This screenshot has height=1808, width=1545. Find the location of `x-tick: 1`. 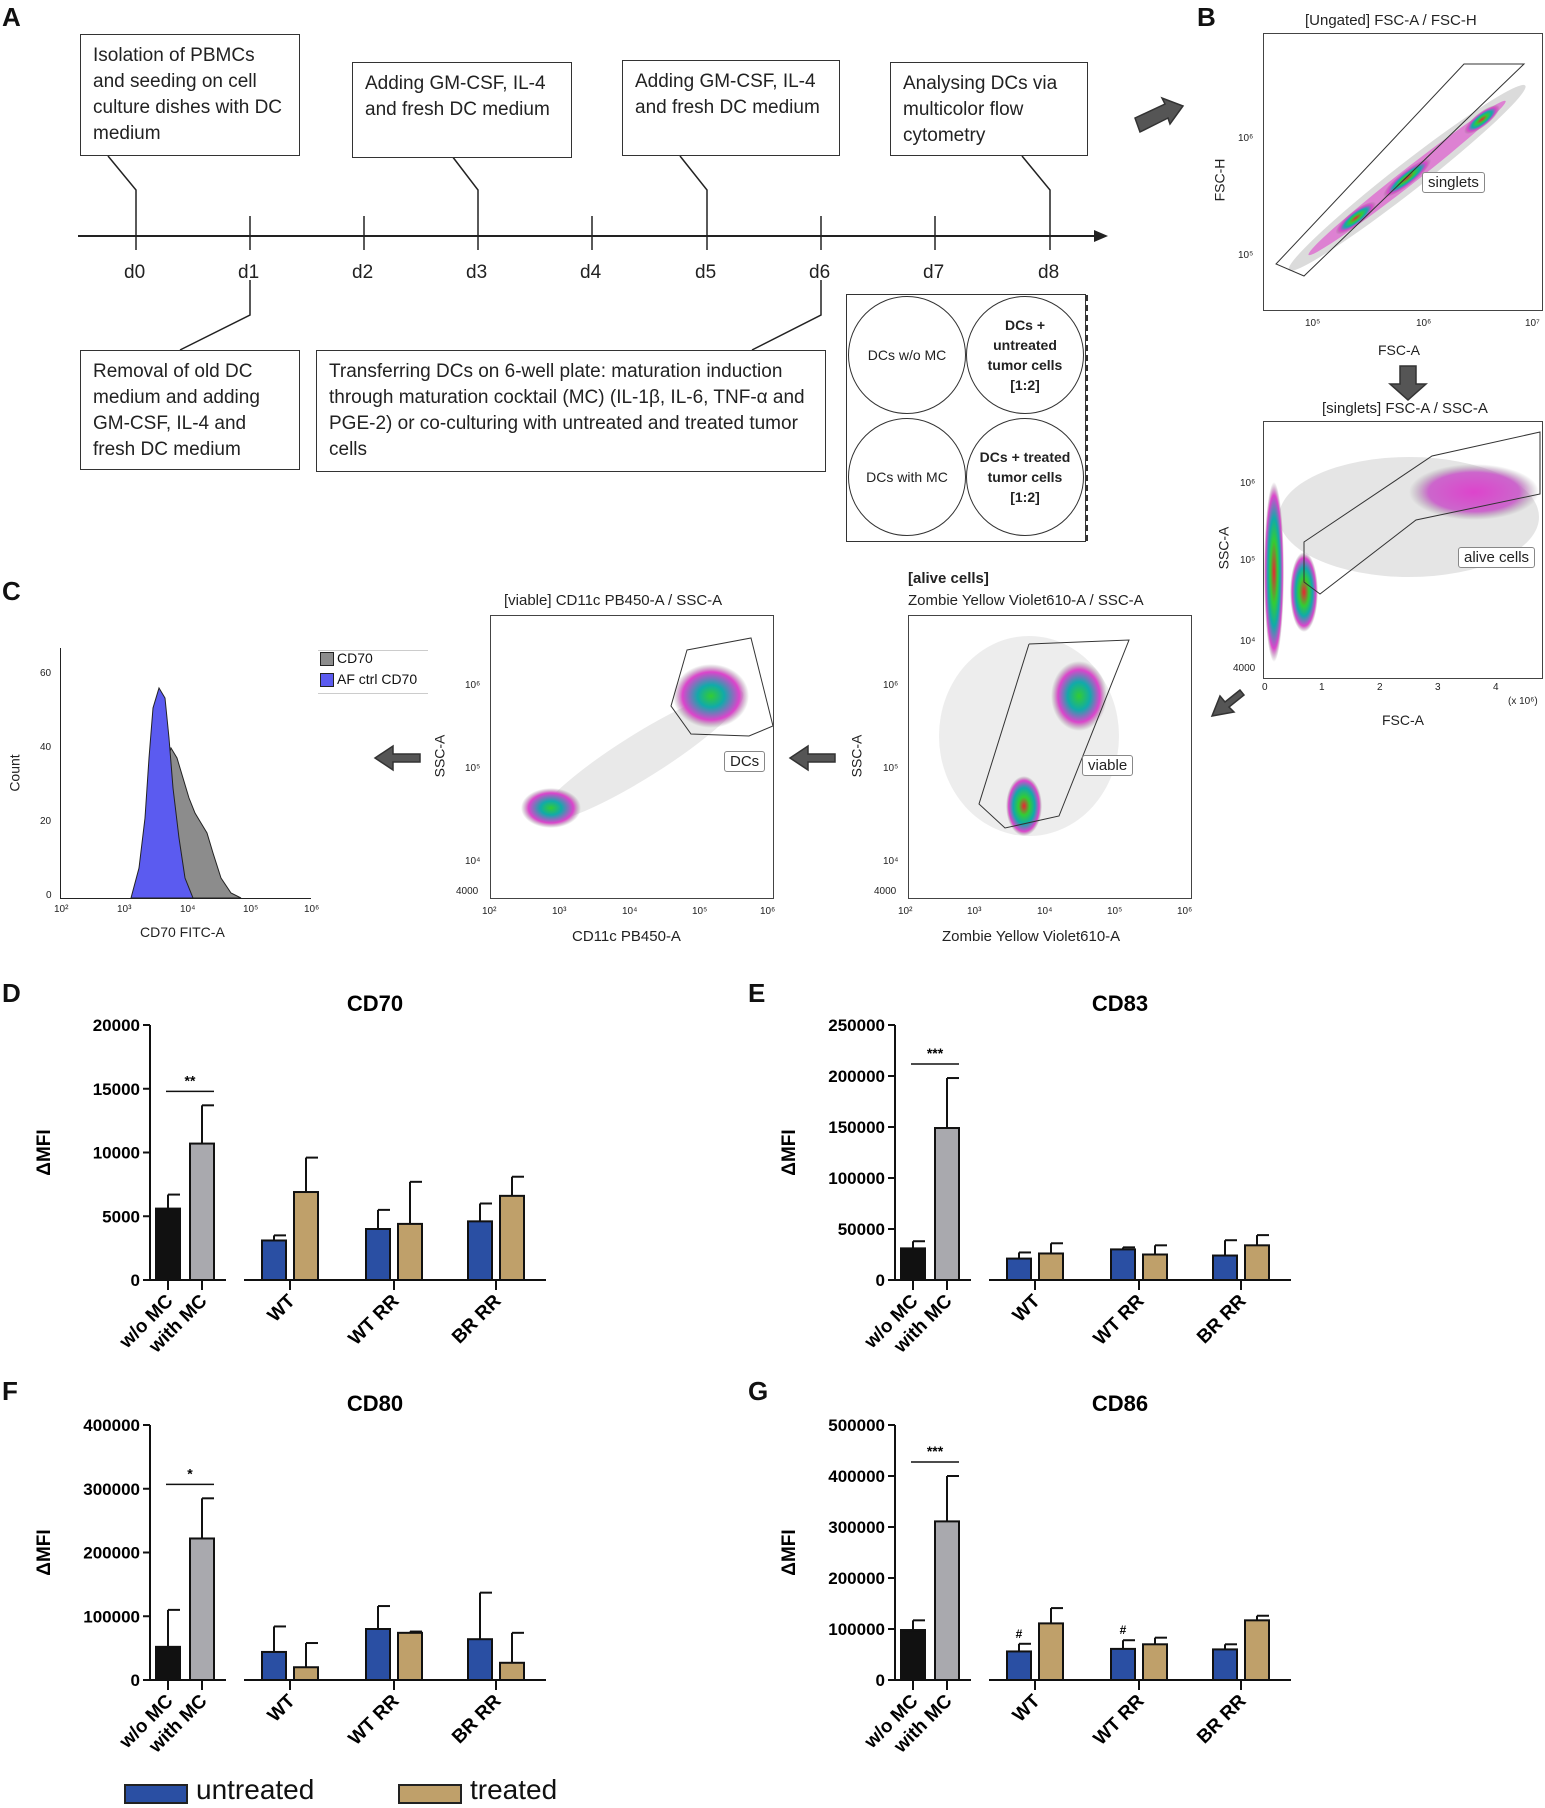

x-tick: 1 is located at coordinates (1322, 687).